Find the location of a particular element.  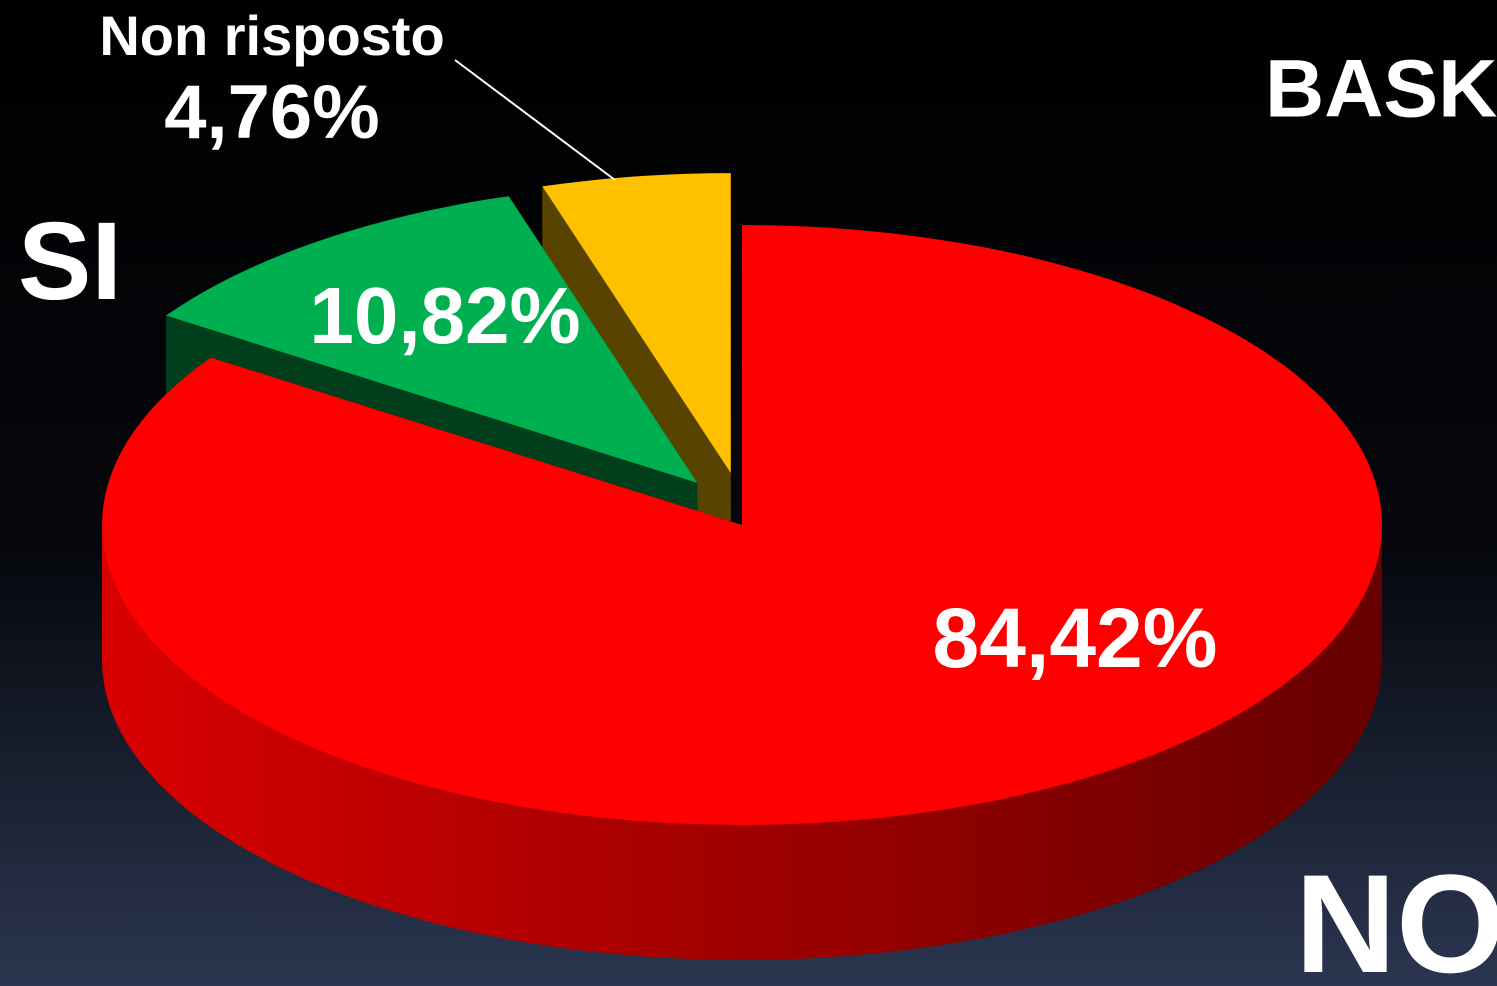

chart-title: BASK is located at coordinates (1381, 89).